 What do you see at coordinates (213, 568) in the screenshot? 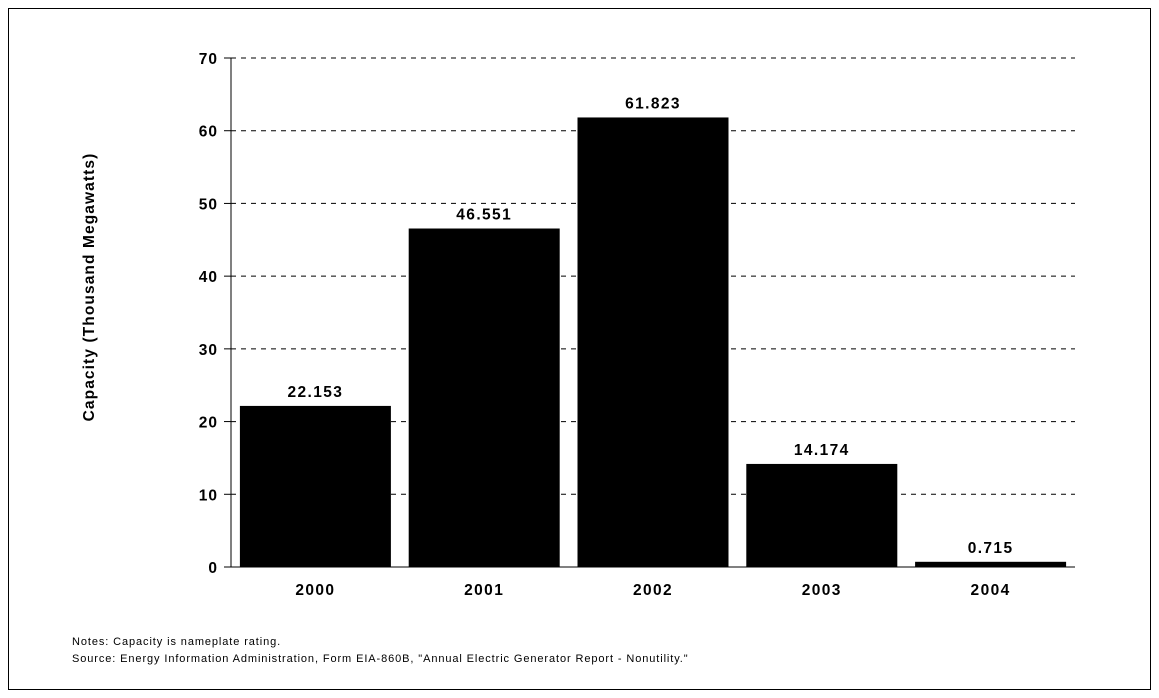
I see `y-tick-label: 0` at bounding box center [213, 568].